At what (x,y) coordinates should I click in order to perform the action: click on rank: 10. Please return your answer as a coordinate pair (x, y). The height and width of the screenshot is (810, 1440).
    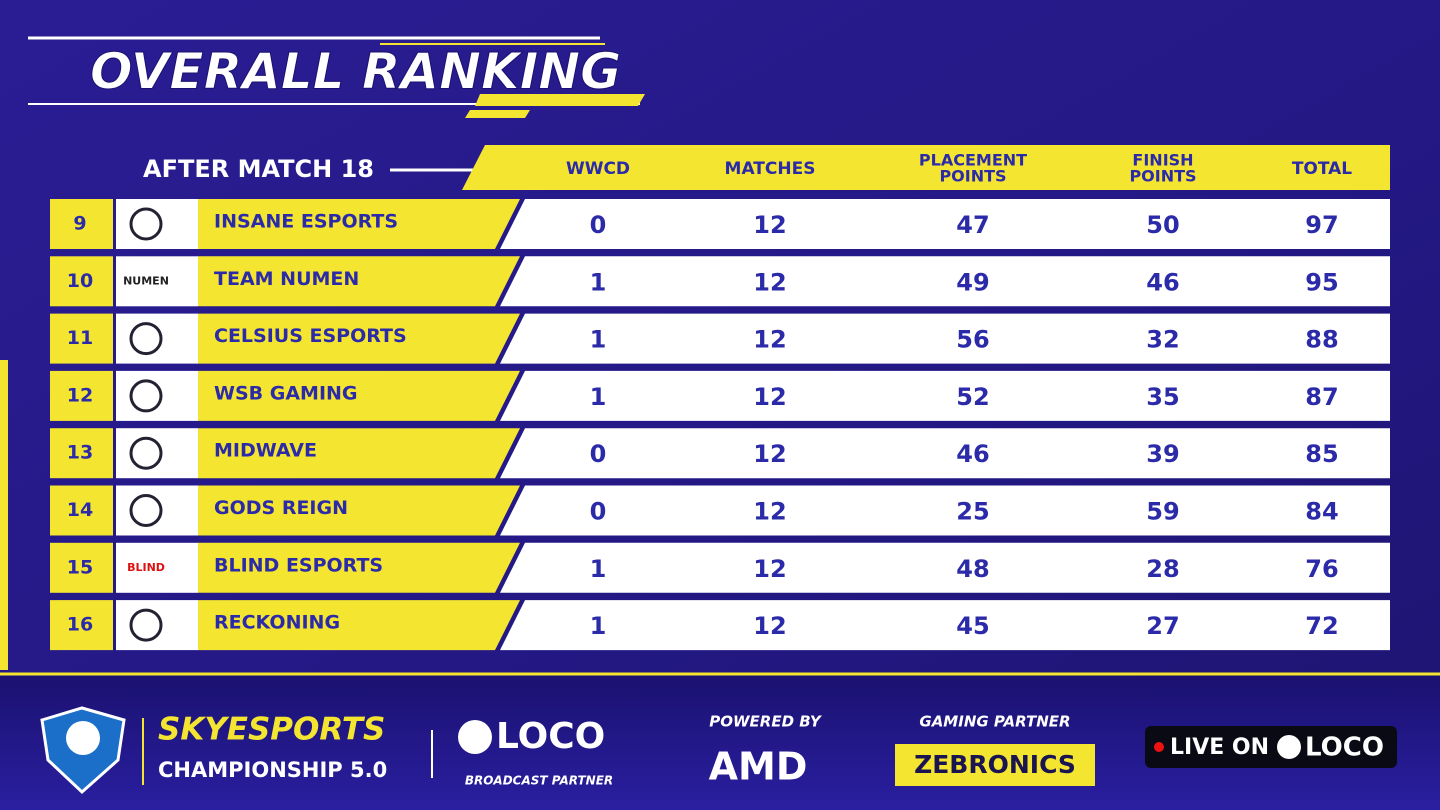
    Looking at the image, I should click on (80, 281).